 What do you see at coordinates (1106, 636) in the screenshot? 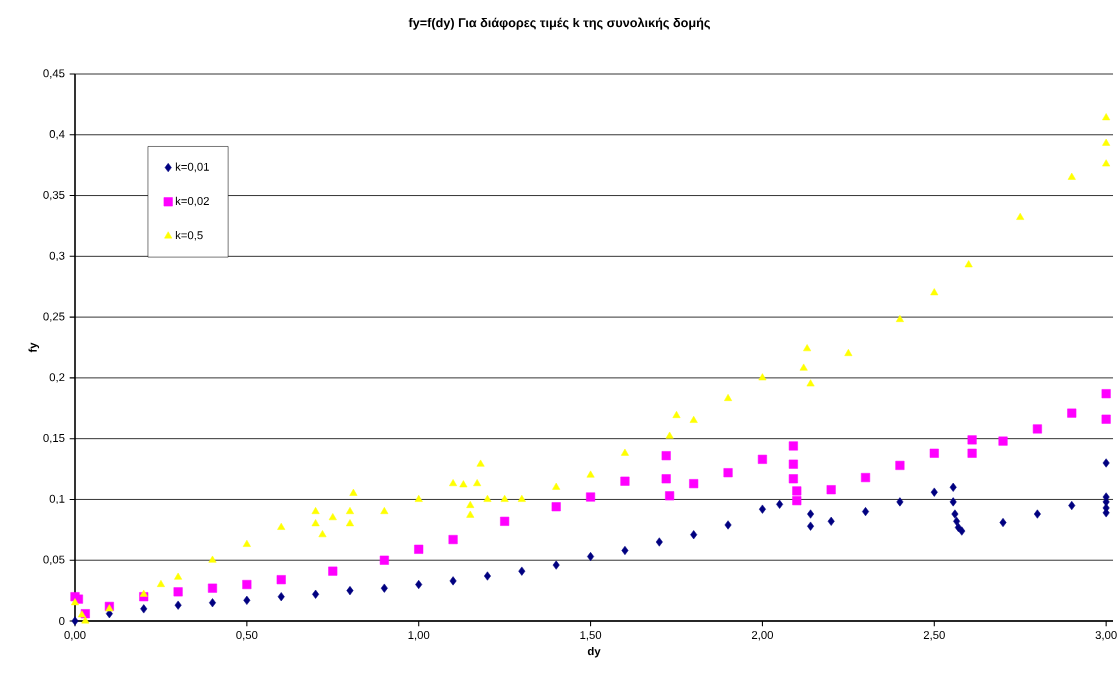
I see `x-tick-label: 3,00` at bounding box center [1106, 636].